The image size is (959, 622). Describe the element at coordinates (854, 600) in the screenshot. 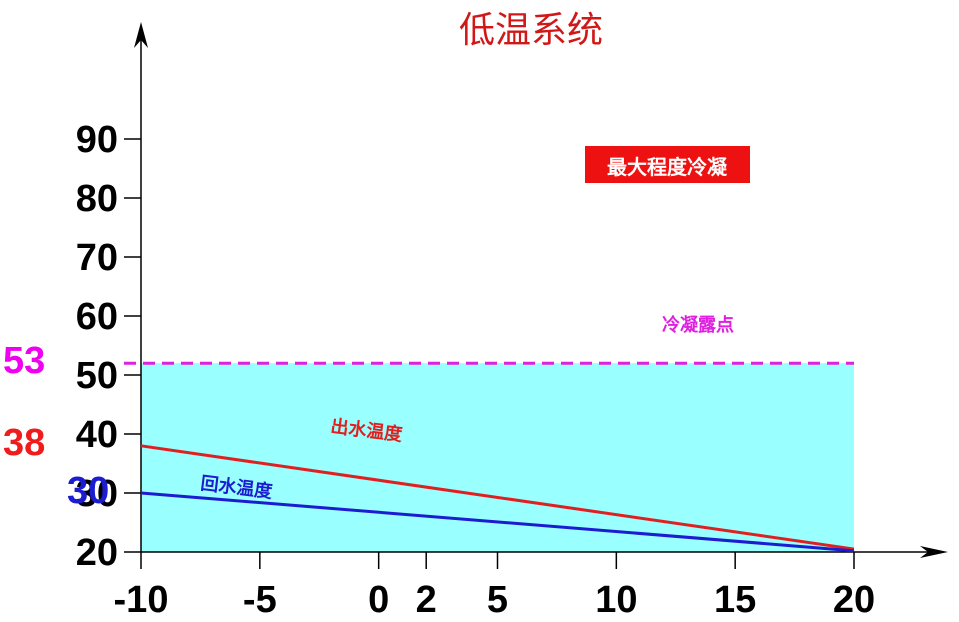

I see `x-tick-label: 20` at that location.